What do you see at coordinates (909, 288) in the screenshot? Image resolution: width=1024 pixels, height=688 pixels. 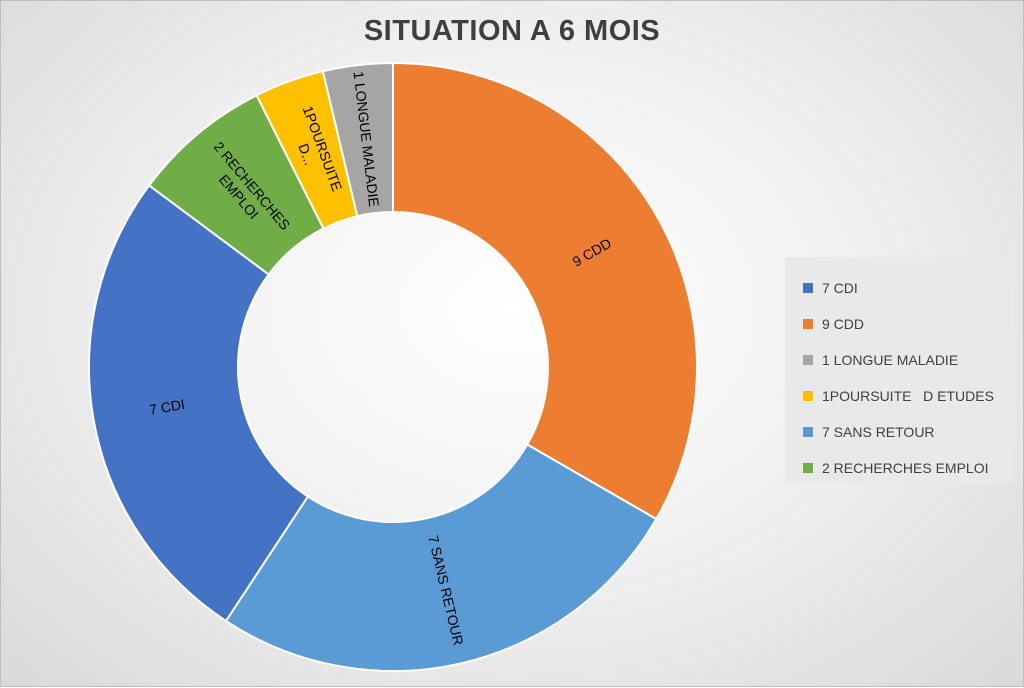 I see `legend-item: 7 CDI` at bounding box center [909, 288].